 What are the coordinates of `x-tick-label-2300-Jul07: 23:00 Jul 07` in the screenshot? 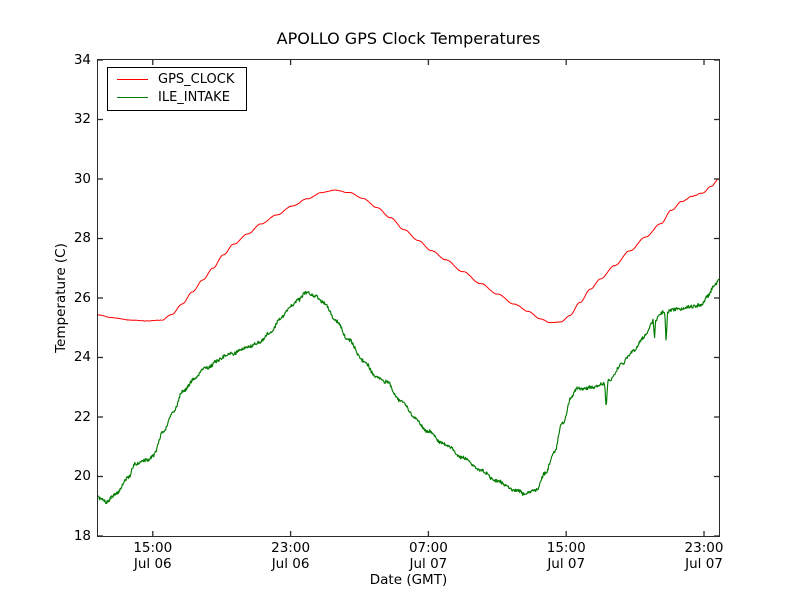 It's located at (704, 556).